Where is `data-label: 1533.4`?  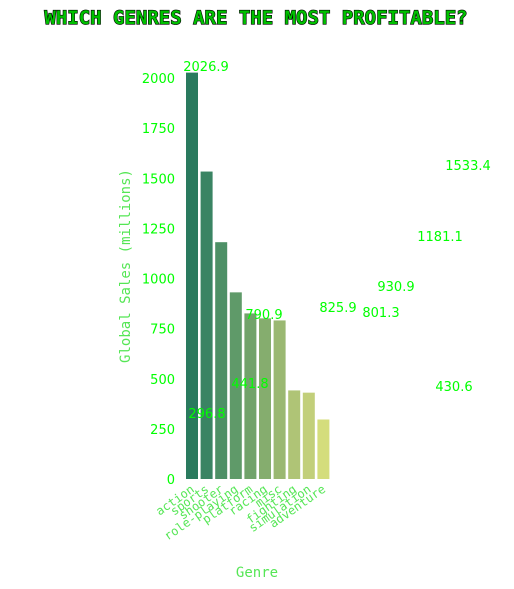
data-label: 1533.4 is located at coordinates (468, 166).